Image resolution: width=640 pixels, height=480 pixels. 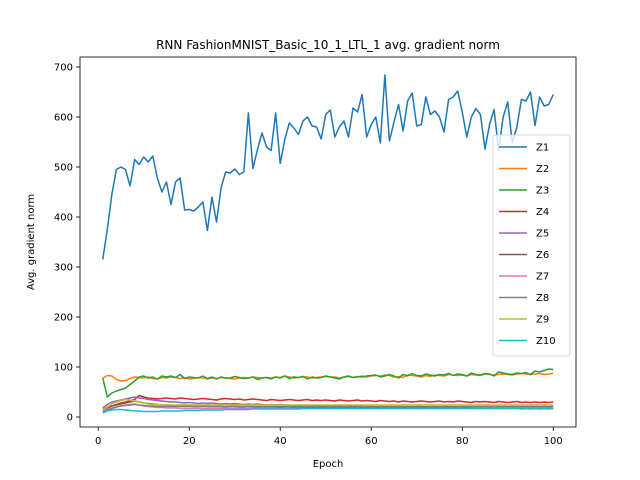 I want to click on x-tick-label: 100, so click(x=553, y=441).